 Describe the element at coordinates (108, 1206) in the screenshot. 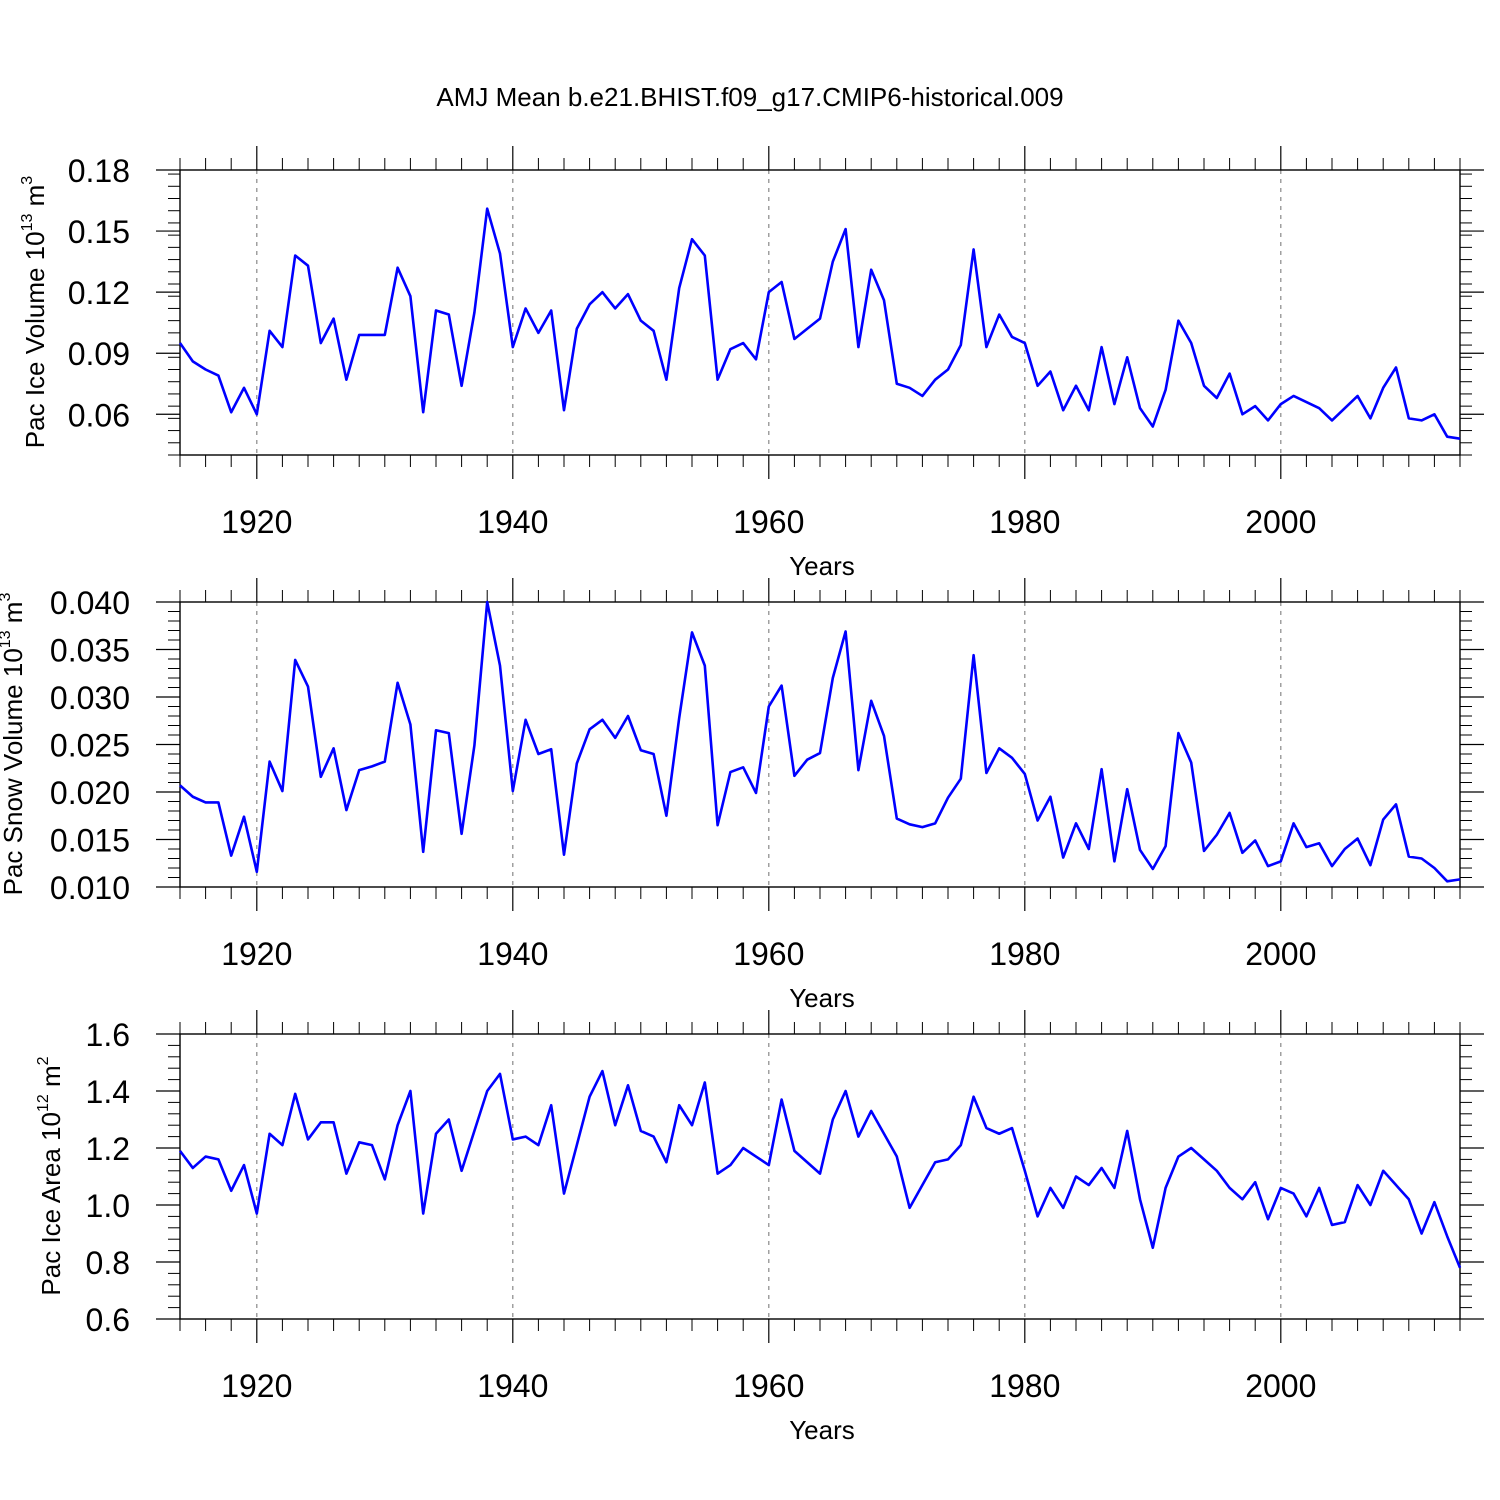

I see `y-tick-label: 1.0` at that location.